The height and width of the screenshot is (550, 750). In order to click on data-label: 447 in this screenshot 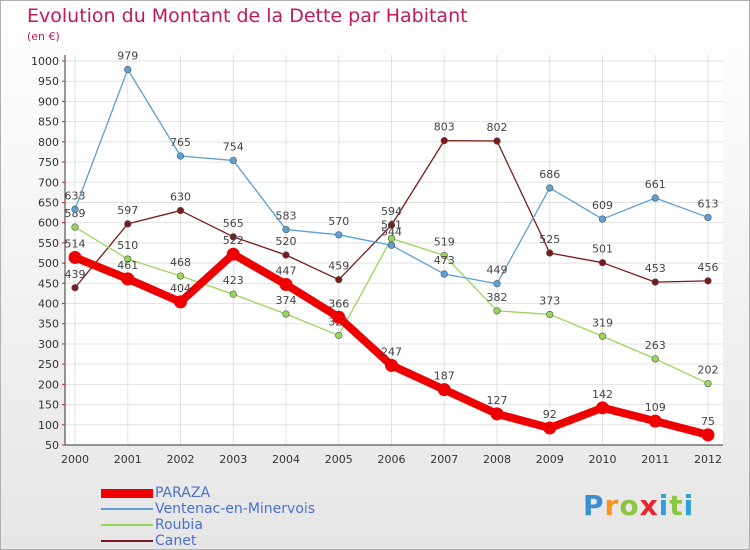, I will do `click(286, 271)`.